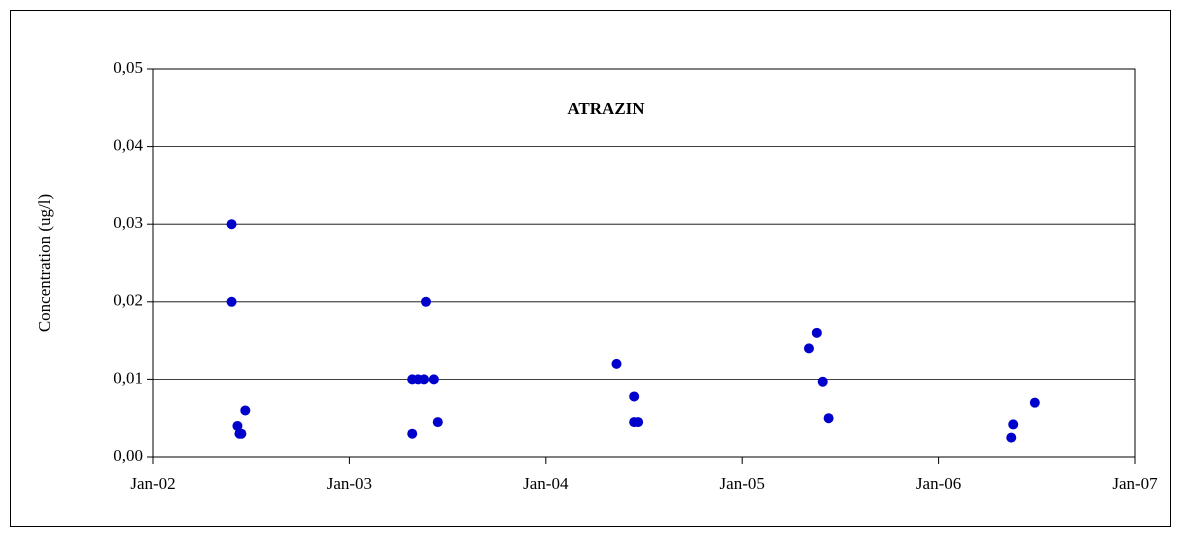  I want to click on x-tick-label: Jan-03, so click(349, 483).